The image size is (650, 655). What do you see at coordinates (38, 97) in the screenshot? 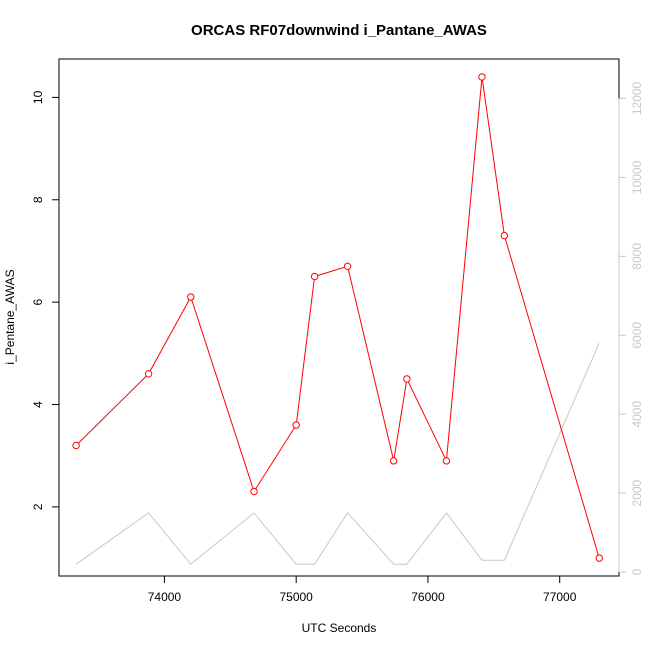
I see `y-tick-label: 10` at bounding box center [38, 97].